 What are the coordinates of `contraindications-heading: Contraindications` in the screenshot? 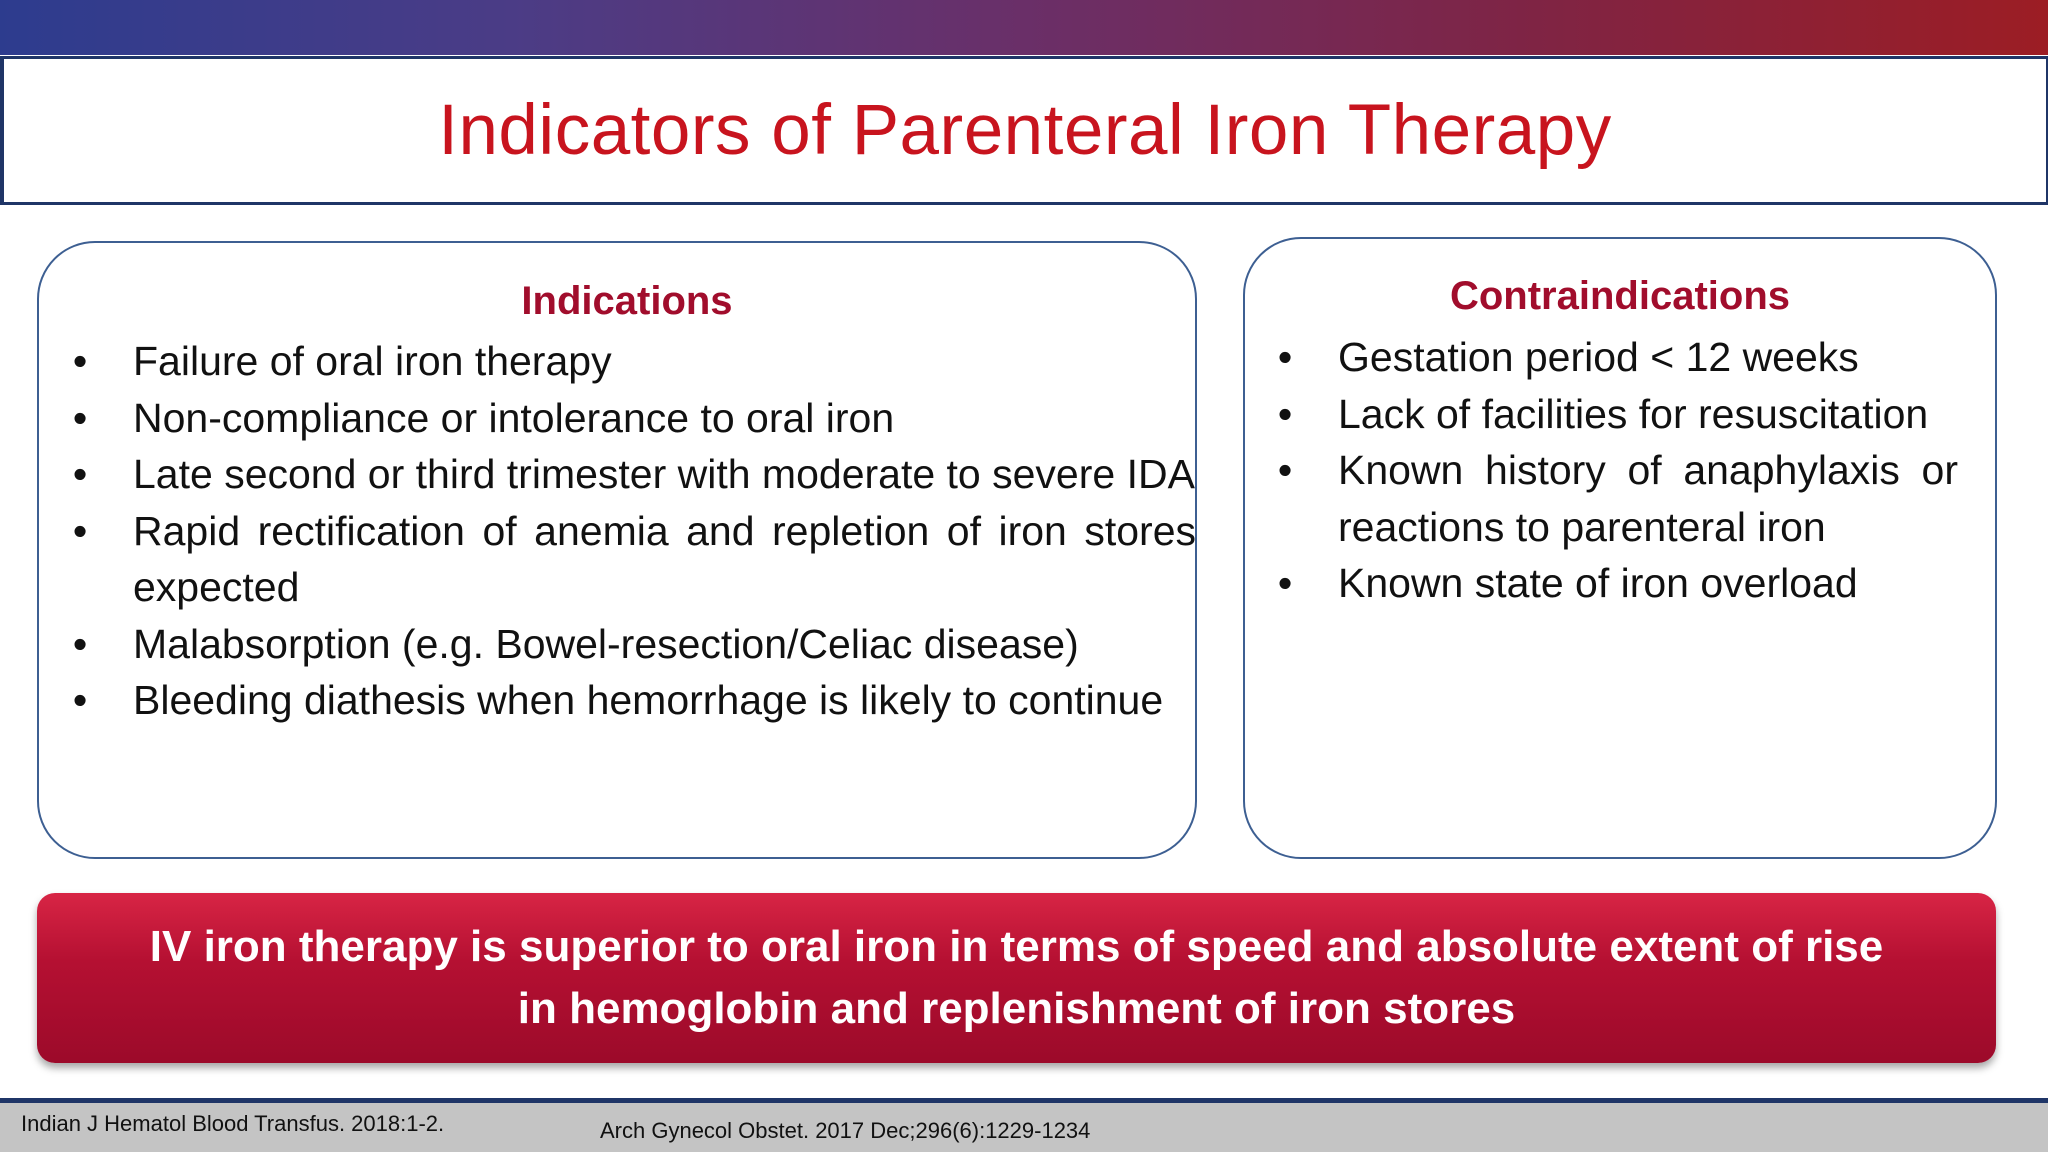 It's located at (1620, 296).